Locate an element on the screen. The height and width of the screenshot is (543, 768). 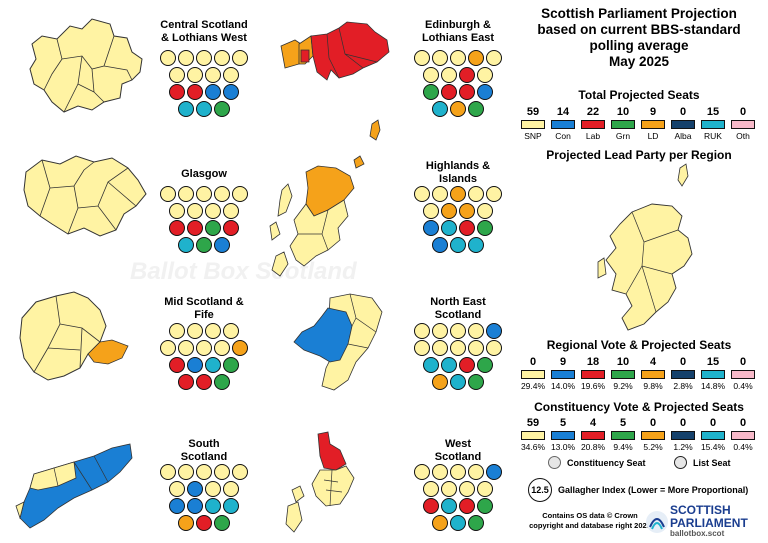
regional-ld: 4 9.8% is located at coordinates (653, 373).